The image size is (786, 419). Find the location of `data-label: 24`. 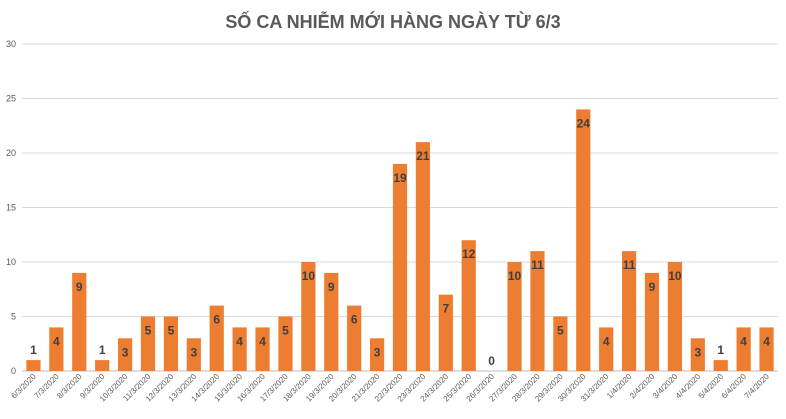

data-label: 24 is located at coordinates (584, 123).